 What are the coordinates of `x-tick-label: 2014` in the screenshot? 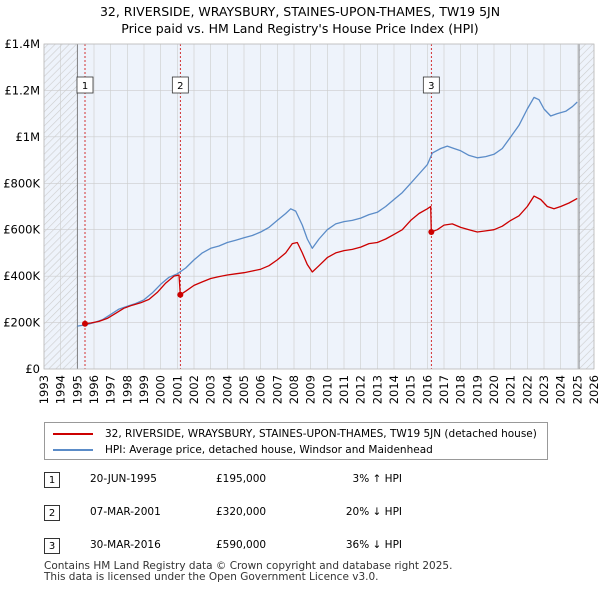 It's located at (394, 389).